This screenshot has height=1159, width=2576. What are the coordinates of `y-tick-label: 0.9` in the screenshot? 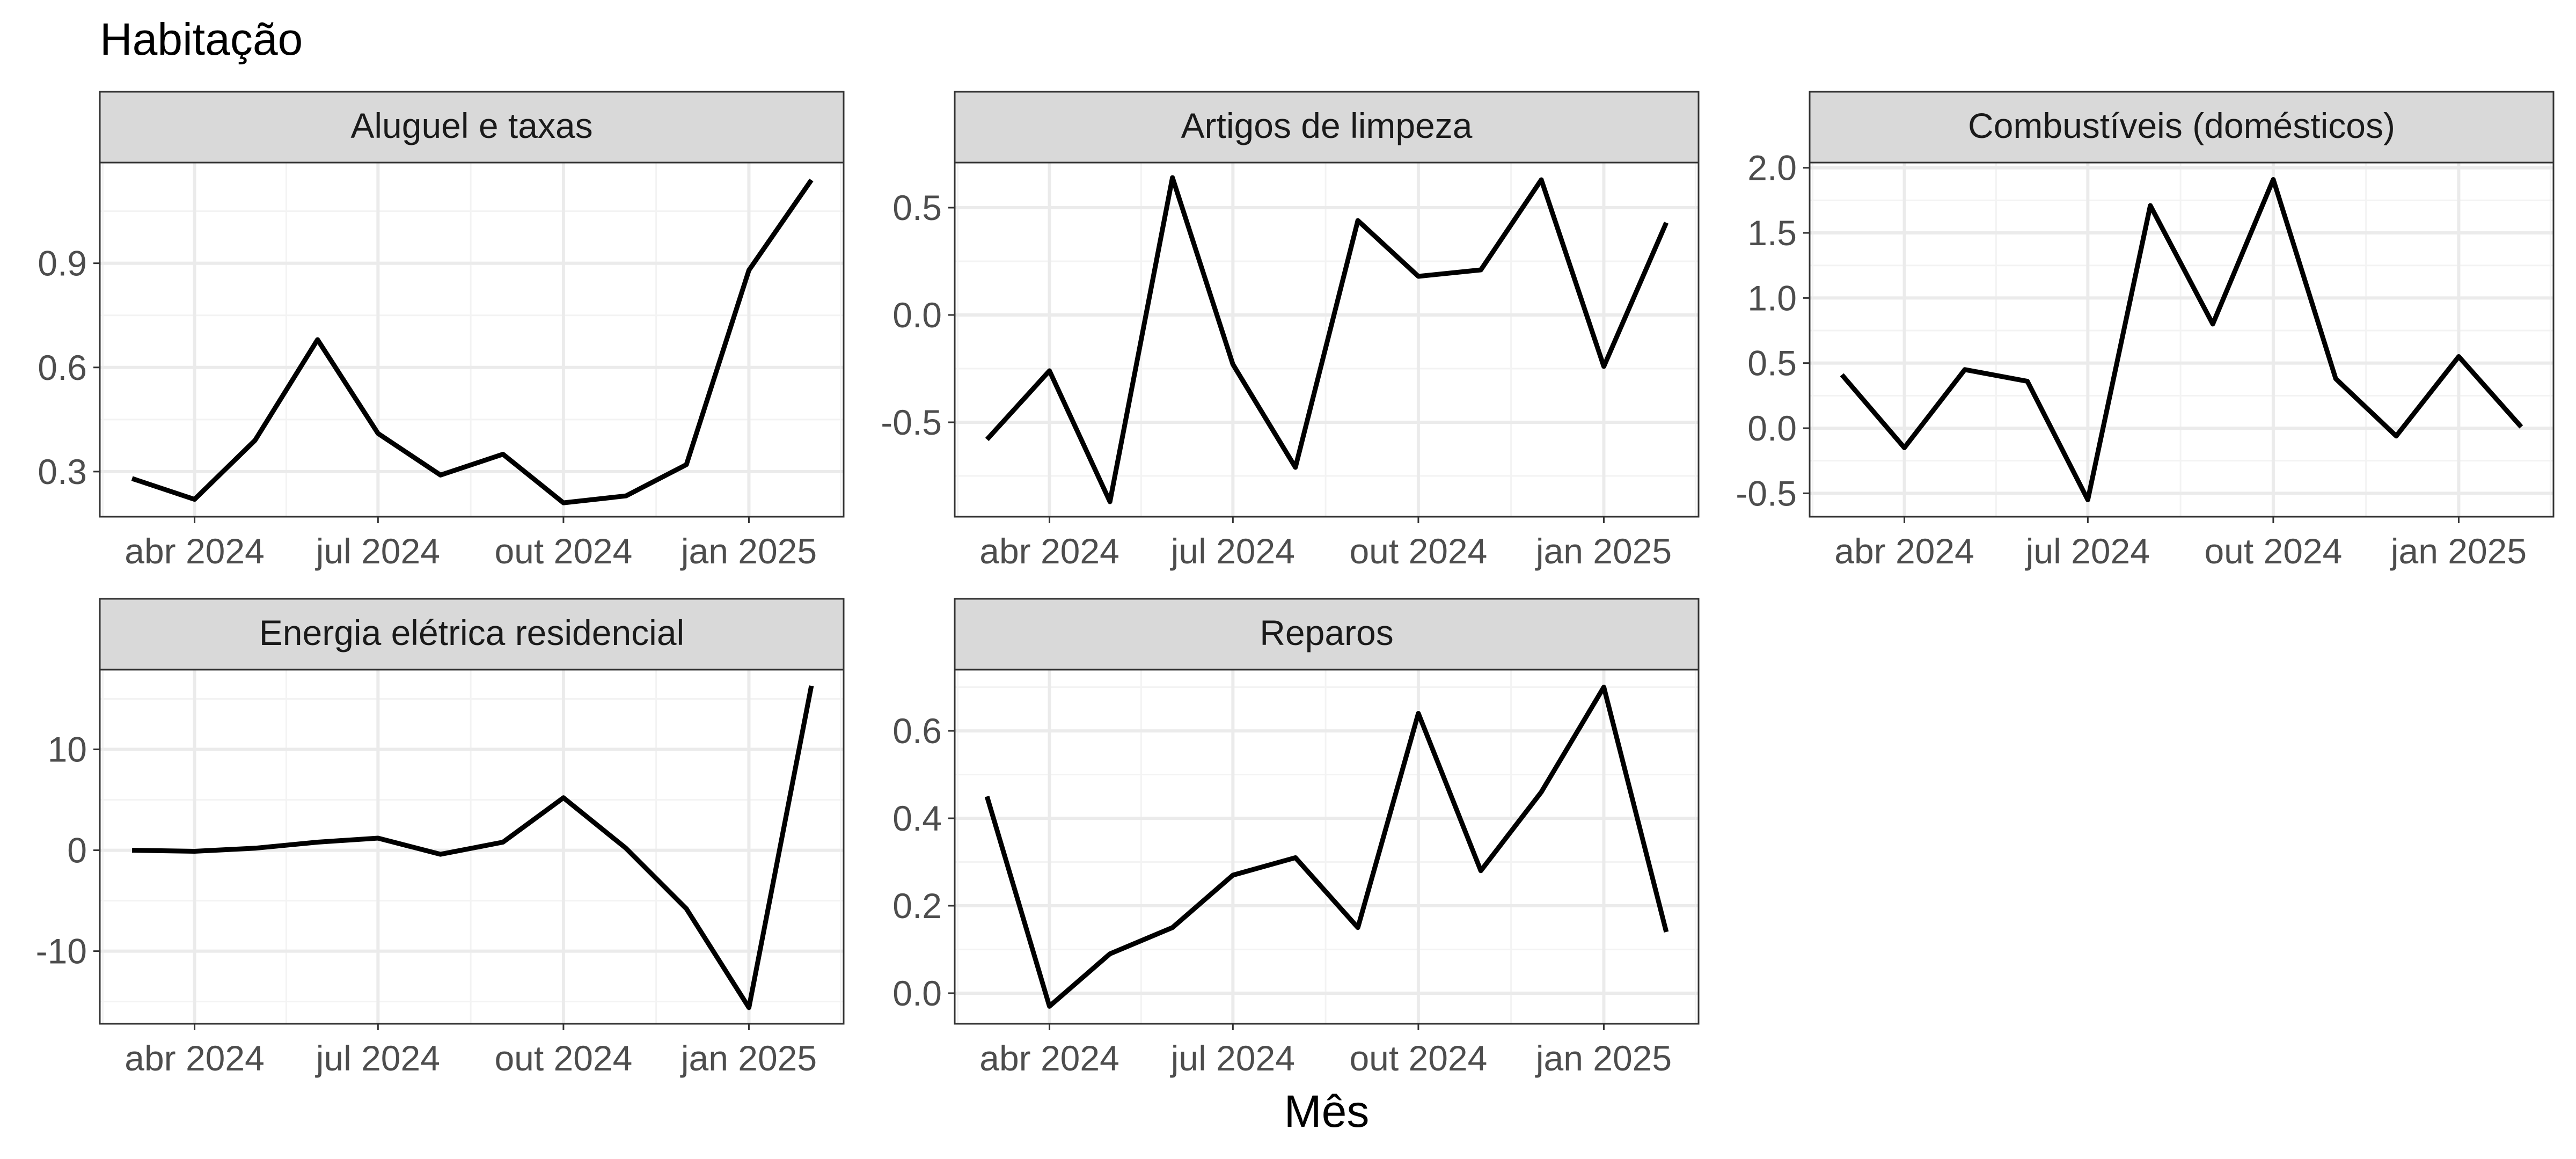 It's located at (62, 263).